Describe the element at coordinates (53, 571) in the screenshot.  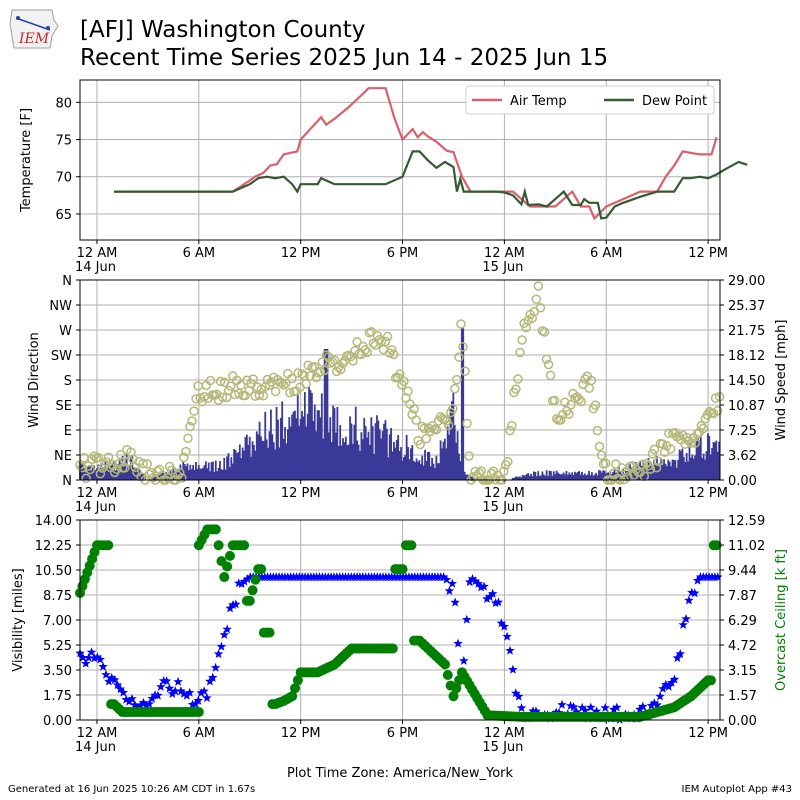
I see `y-tick-label: 10.50` at that location.